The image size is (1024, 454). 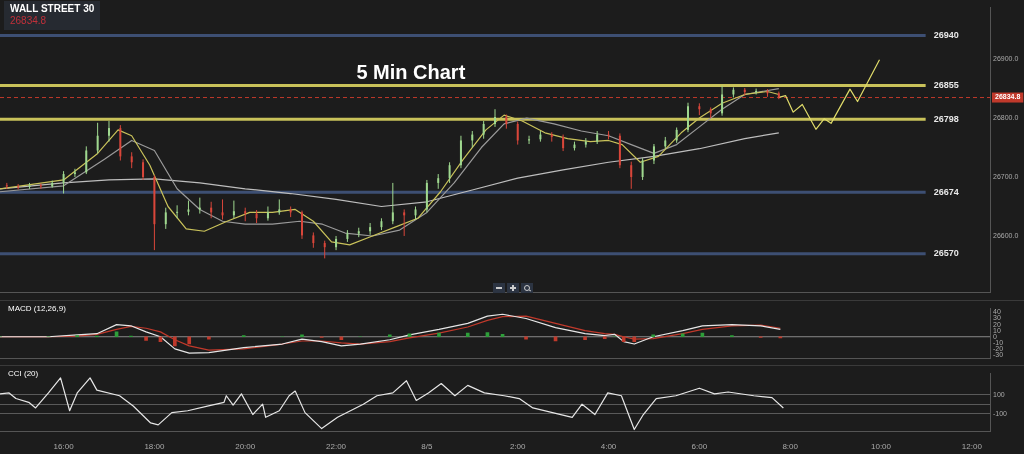 What do you see at coordinates (881, 447) in the screenshot?
I see `x-tick-label: 10:00` at bounding box center [881, 447].